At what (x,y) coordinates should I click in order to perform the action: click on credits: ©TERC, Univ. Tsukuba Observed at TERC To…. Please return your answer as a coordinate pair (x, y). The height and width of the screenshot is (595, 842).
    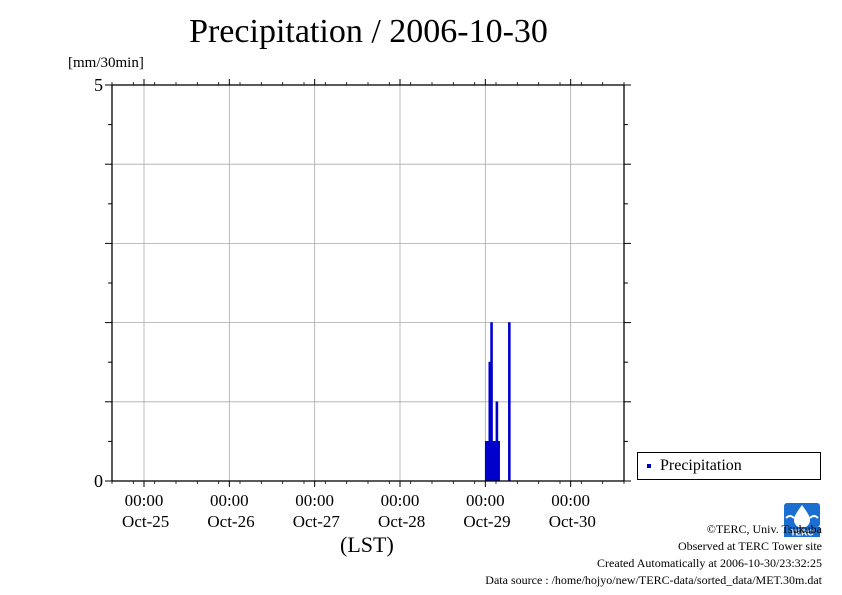
    Looking at the image, I should click on (653, 555).